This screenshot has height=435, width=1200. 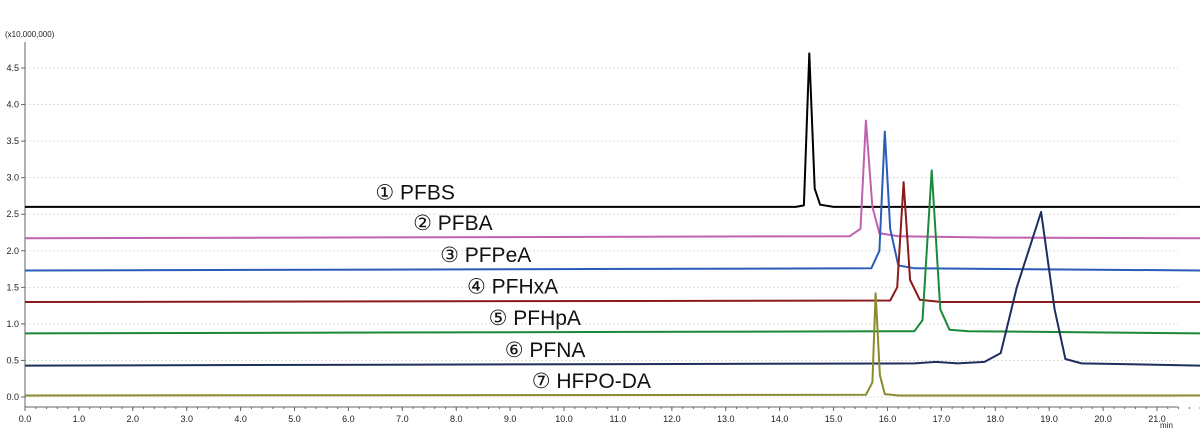 I want to click on y-tick-label: 1.5, so click(x=12, y=287).